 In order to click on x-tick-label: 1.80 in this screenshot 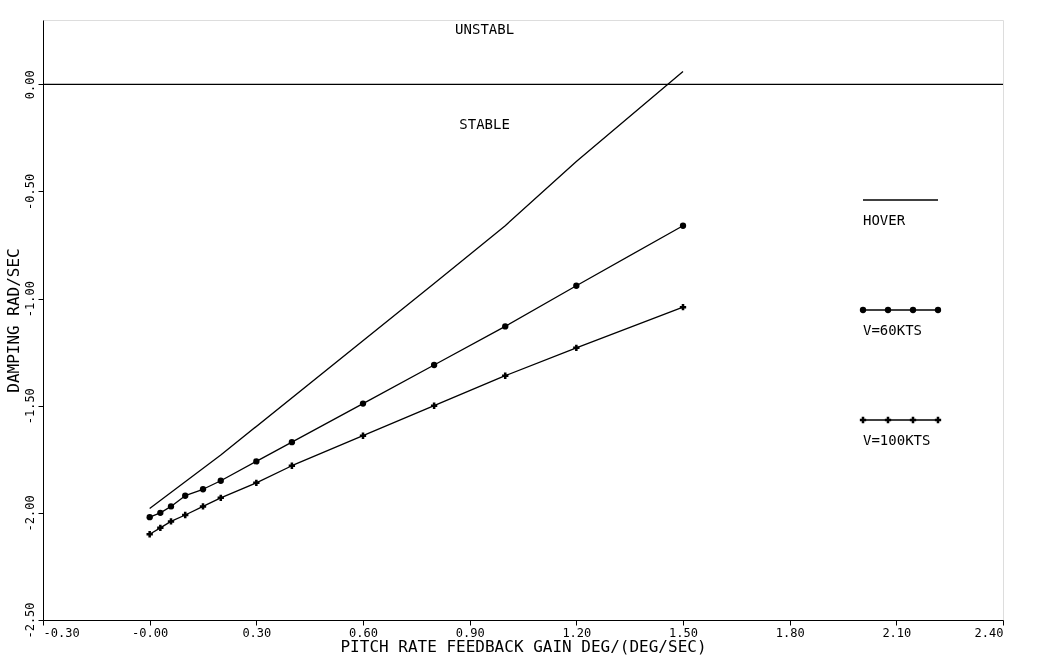, I will do `click(790, 632)`.